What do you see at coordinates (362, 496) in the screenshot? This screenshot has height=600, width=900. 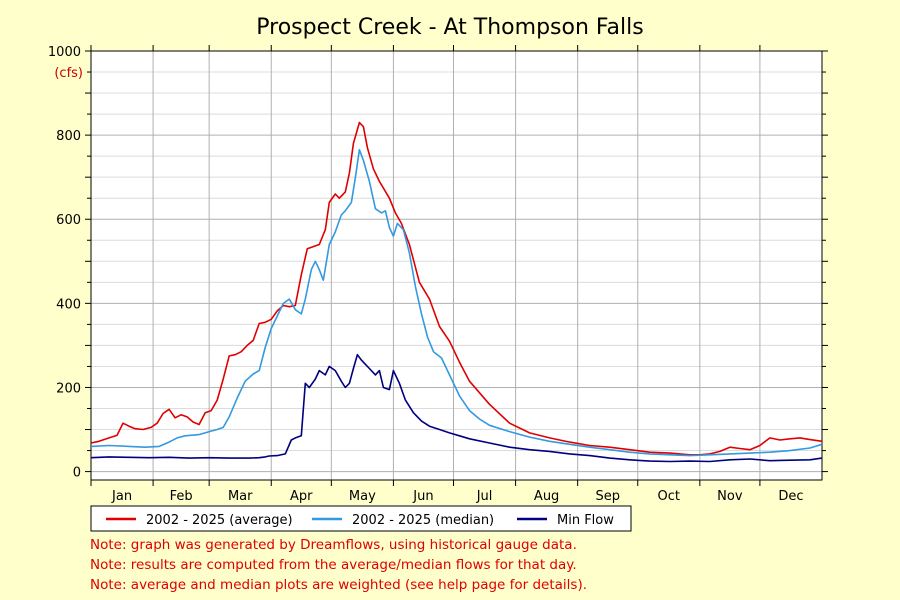 I see `x-tick-label: May` at bounding box center [362, 496].